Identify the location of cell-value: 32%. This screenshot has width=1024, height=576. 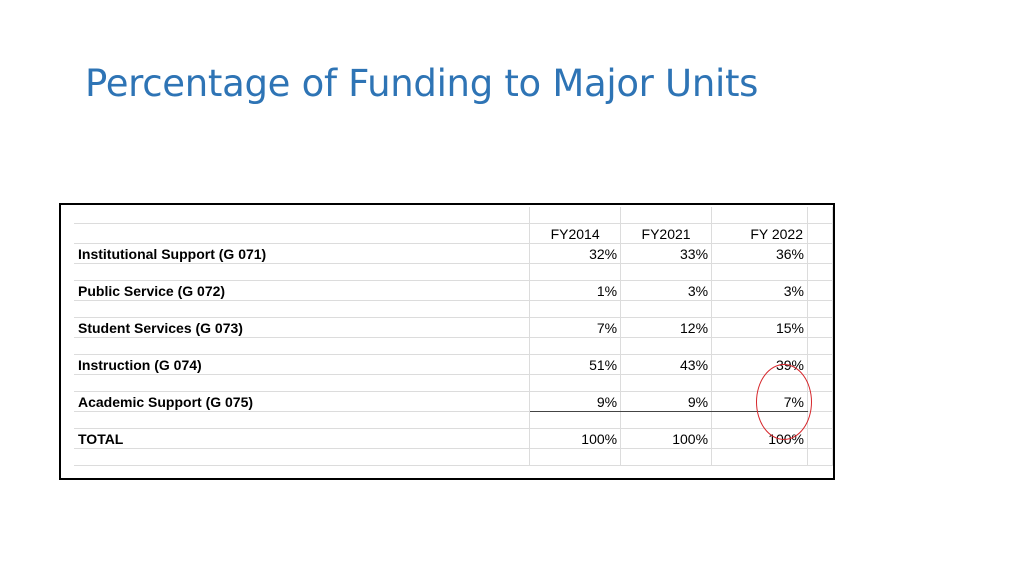
(575, 253).